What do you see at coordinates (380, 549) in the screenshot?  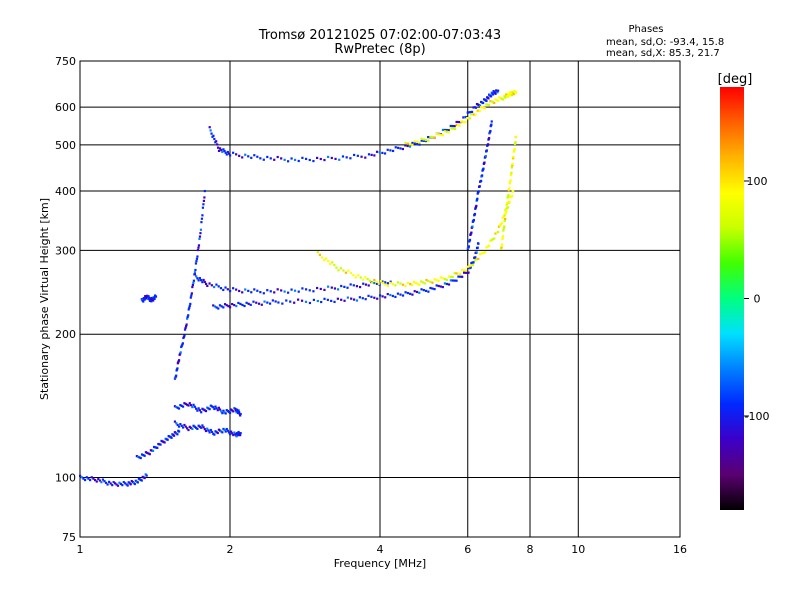 I see `x-tick-label: 4` at bounding box center [380, 549].